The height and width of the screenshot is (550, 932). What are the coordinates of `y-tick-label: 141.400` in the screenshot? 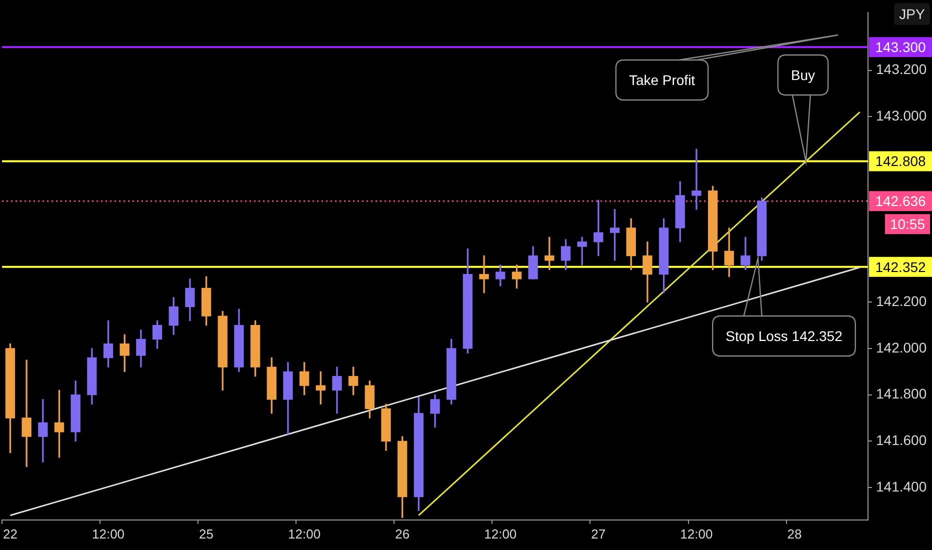 It's located at (901, 486).